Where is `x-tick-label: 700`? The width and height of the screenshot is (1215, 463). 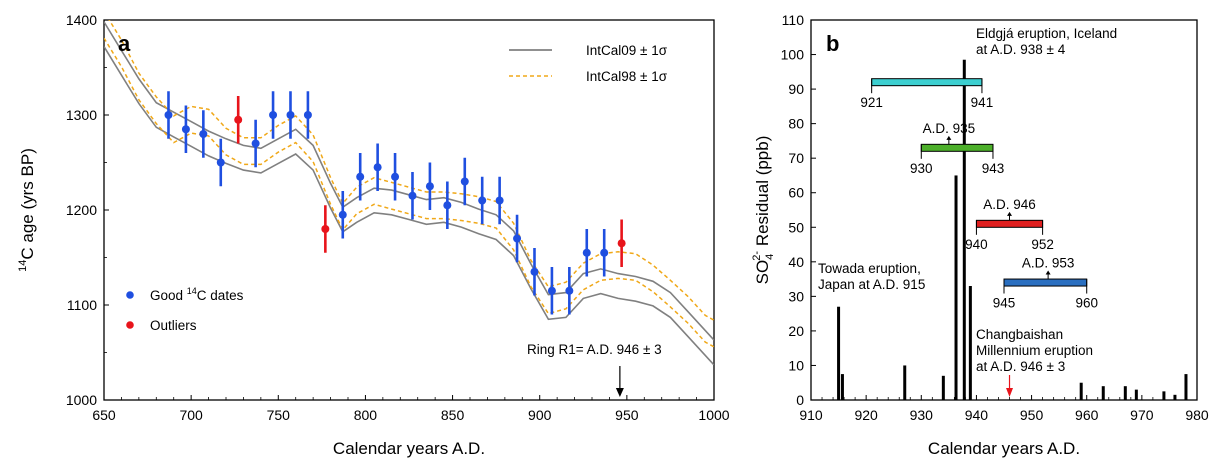 x-tick-label: 700 is located at coordinates (191, 415).